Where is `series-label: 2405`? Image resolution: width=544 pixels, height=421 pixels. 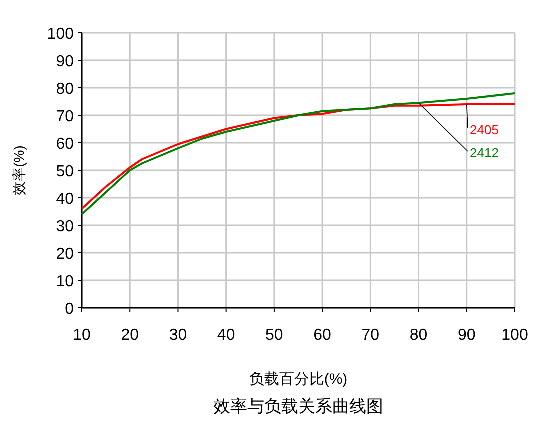 series-label: 2405 is located at coordinates (484, 130).